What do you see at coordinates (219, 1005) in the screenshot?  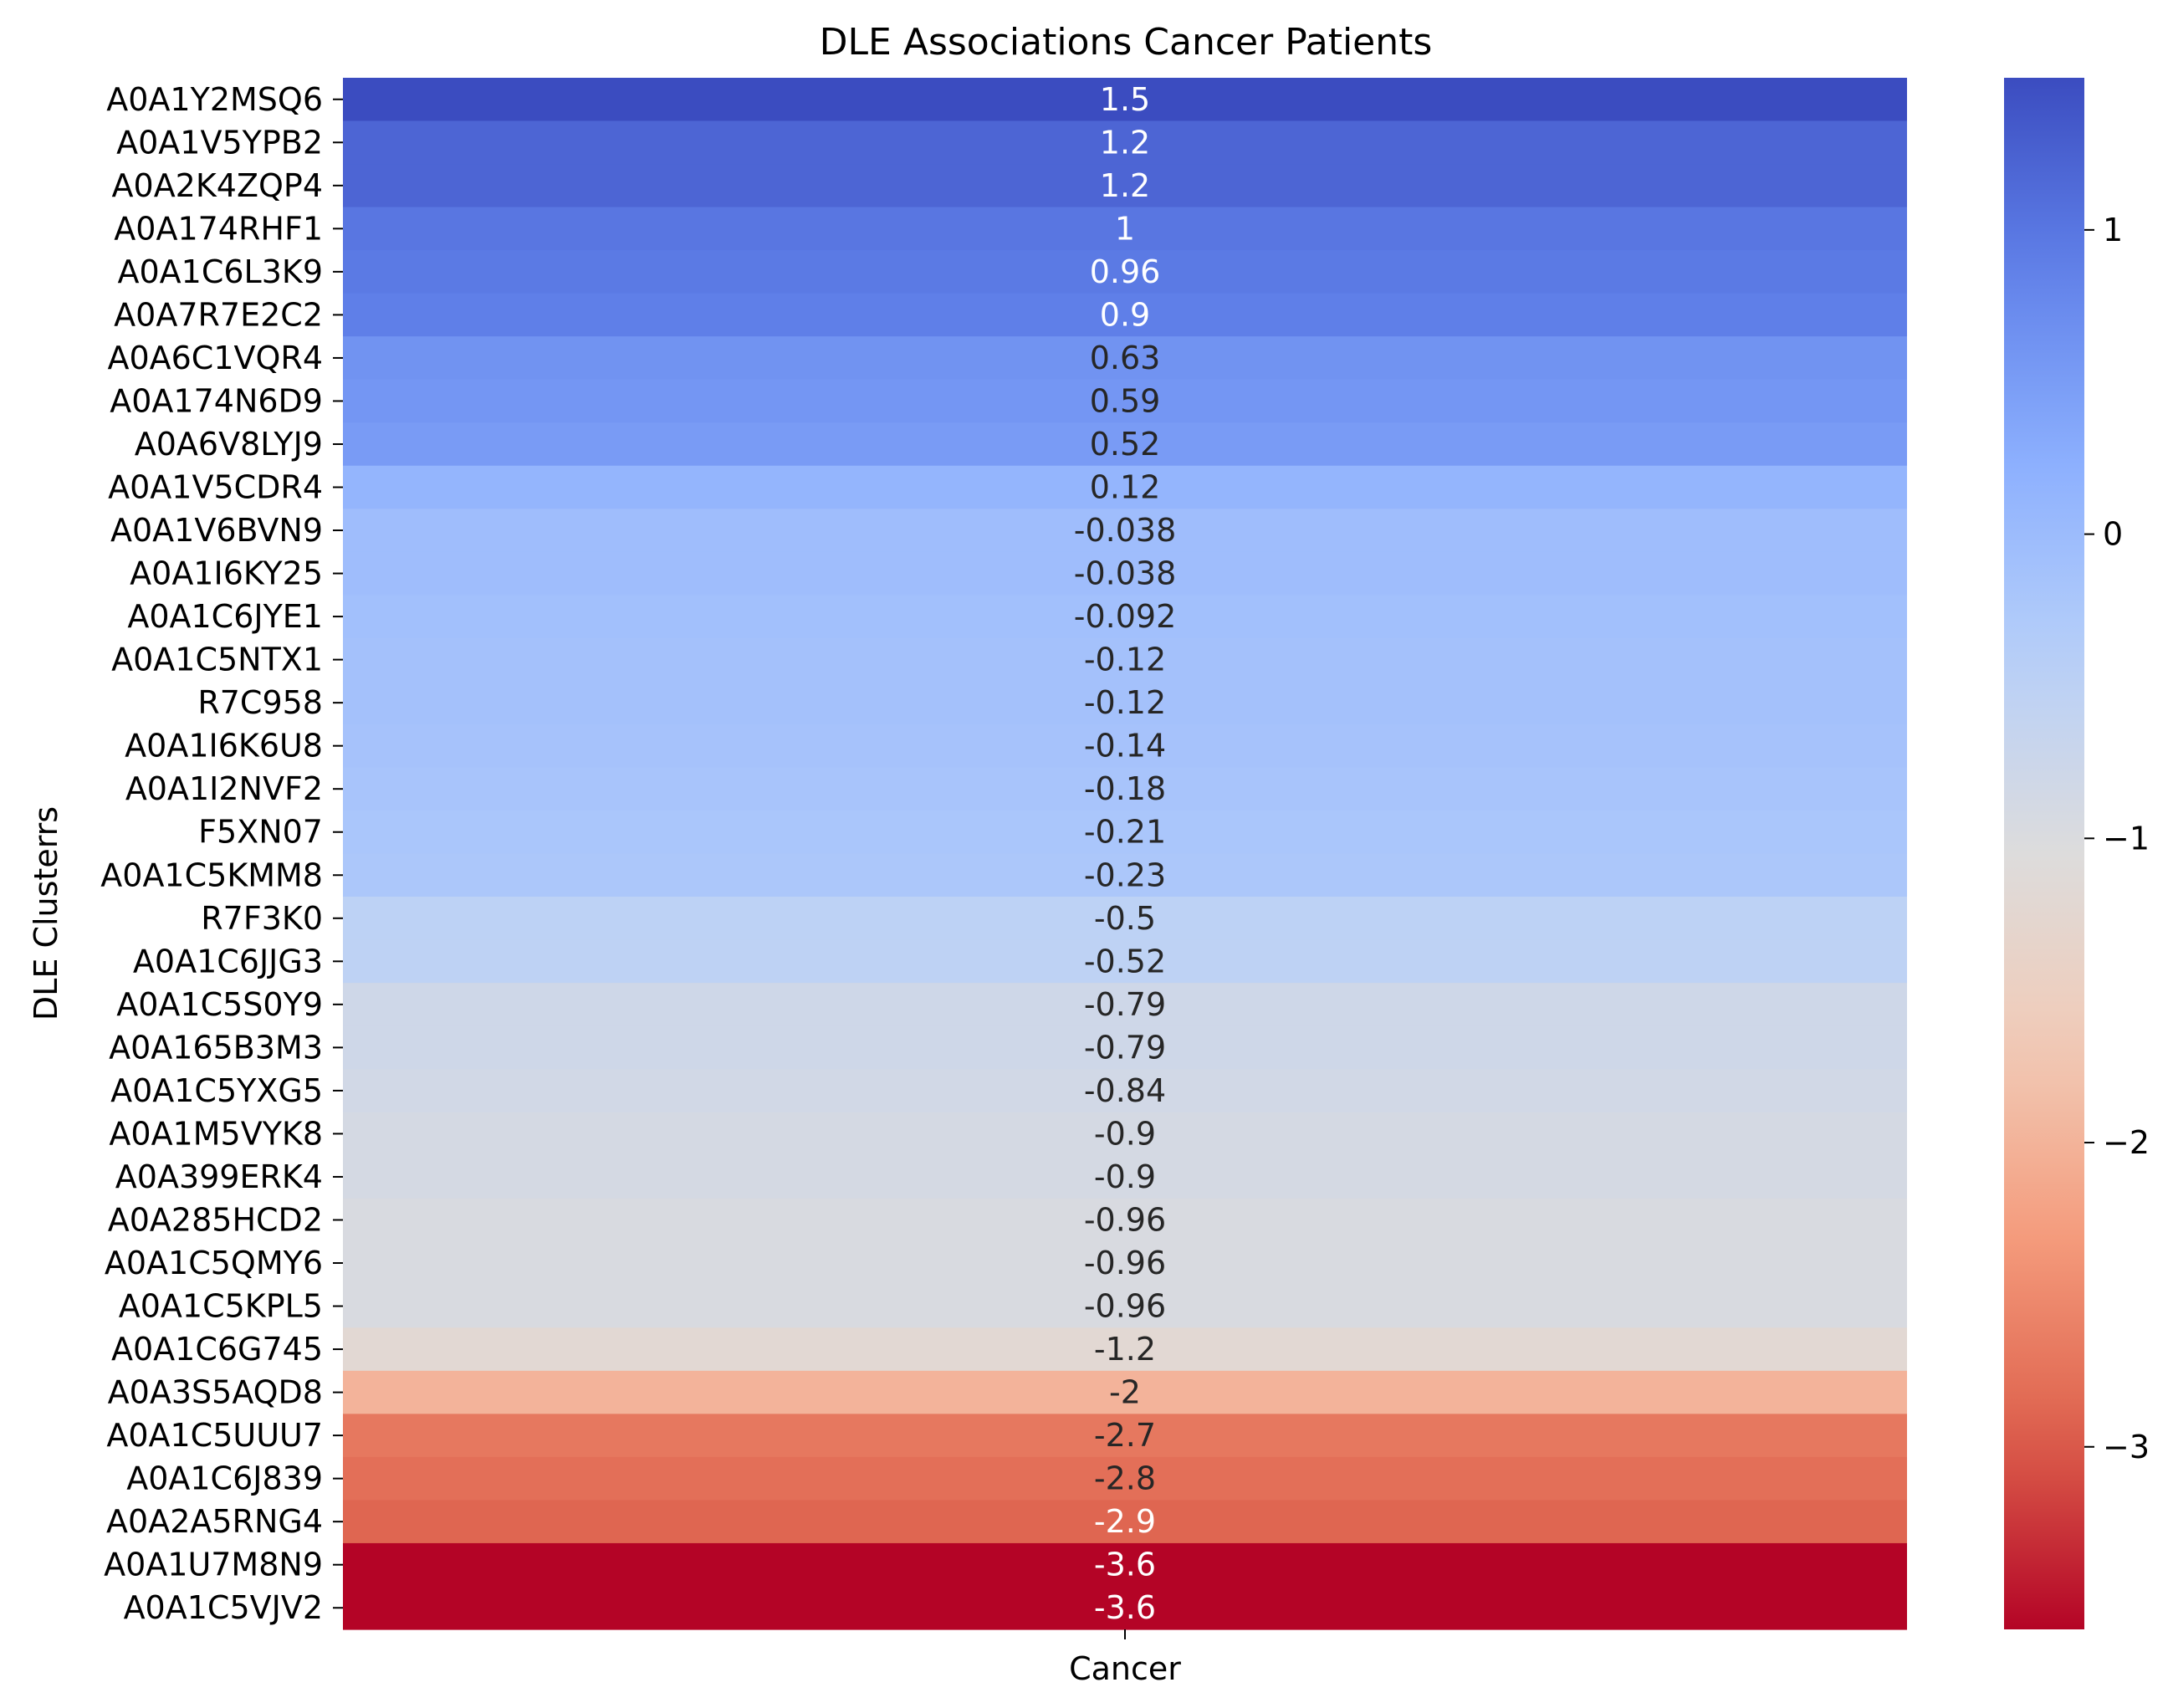 I see `row-tick-label: A0A1C5S0Y9` at bounding box center [219, 1005].